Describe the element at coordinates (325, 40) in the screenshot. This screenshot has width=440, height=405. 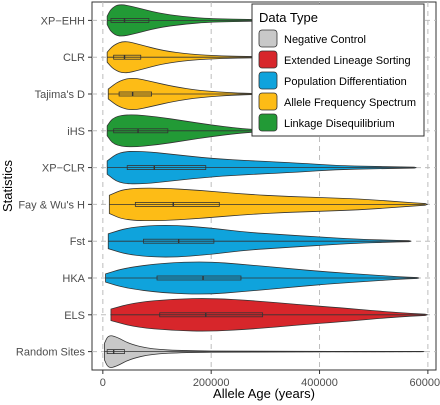
I see `legend-label: Negative Control` at that location.